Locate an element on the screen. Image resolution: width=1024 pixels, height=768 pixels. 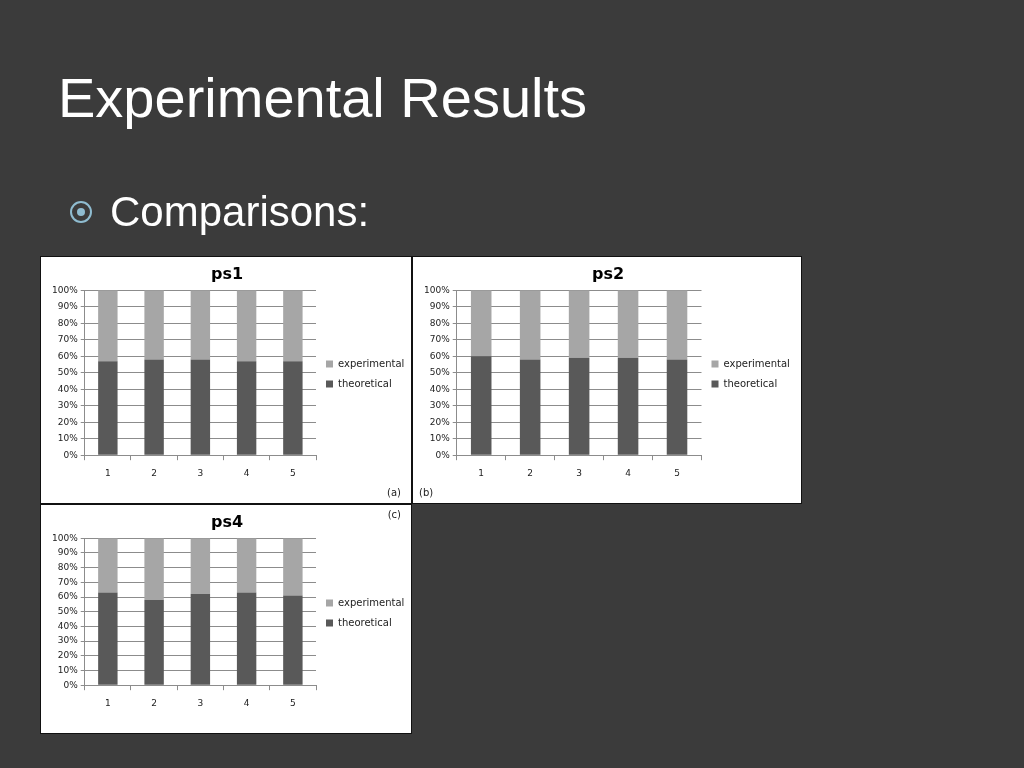
text: Comparisons: is located at coordinates (240, 211).